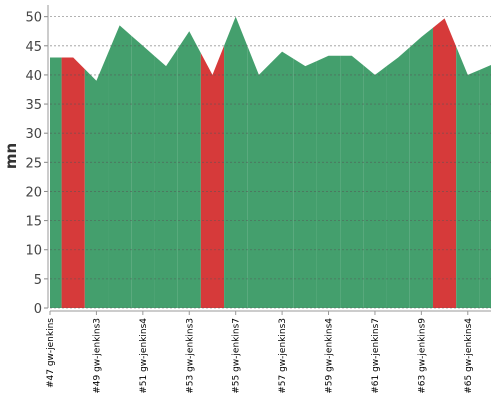 The height and width of the screenshot is (404, 500). I want to click on x-tick-label: #49 gw-jenkins3, so click(97, 356).